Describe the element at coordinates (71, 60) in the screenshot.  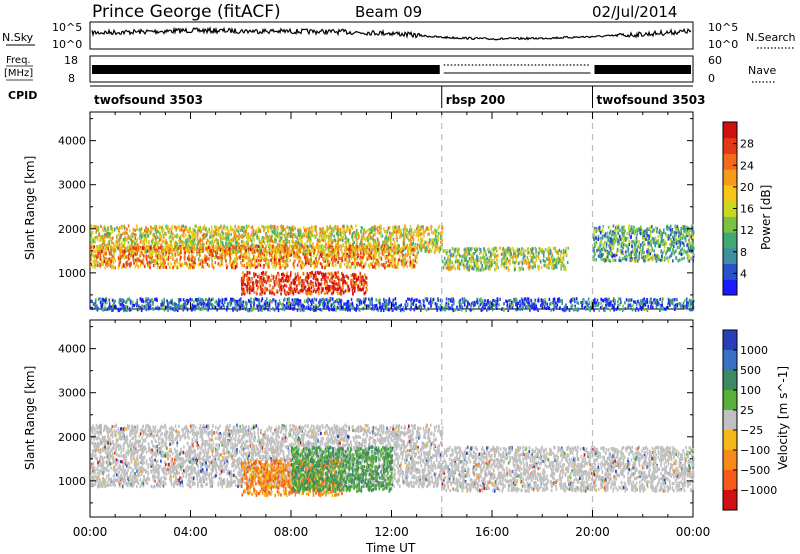
I see `freq-tick-high: 18` at that location.